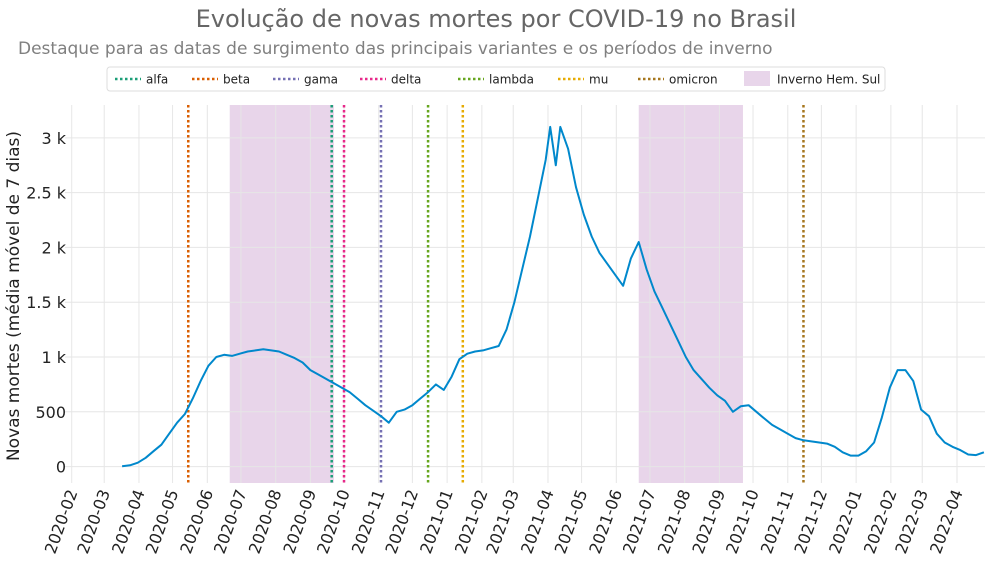 This screenshot has height=563, width=992. Describe the element at coordinates (236, 80) in the screenshot. I see `legend-label-beta: beta` at that location.